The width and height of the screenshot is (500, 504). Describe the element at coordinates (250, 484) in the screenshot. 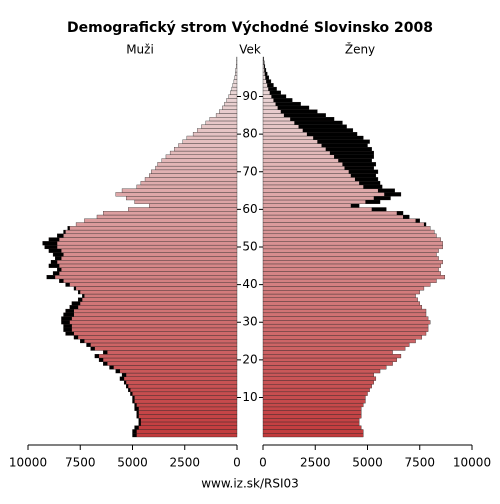

I see `footer: www.iz.sk/RSI03` at that location.